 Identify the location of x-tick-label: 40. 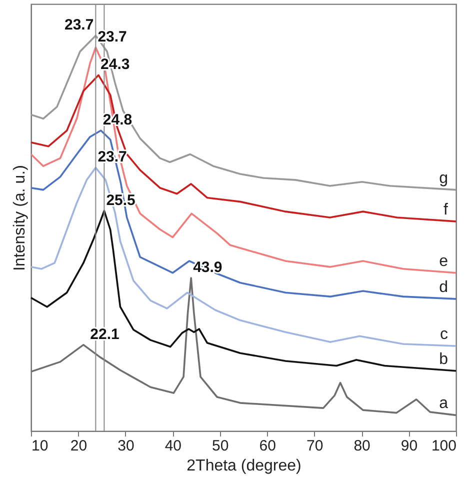
(173, 446).